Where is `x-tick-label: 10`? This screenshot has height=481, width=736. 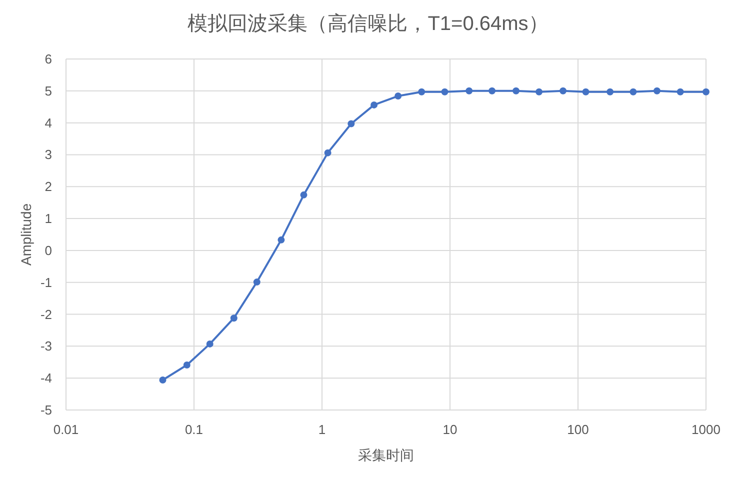 x-tick-label: 10 is located at coordinates (450, 429).